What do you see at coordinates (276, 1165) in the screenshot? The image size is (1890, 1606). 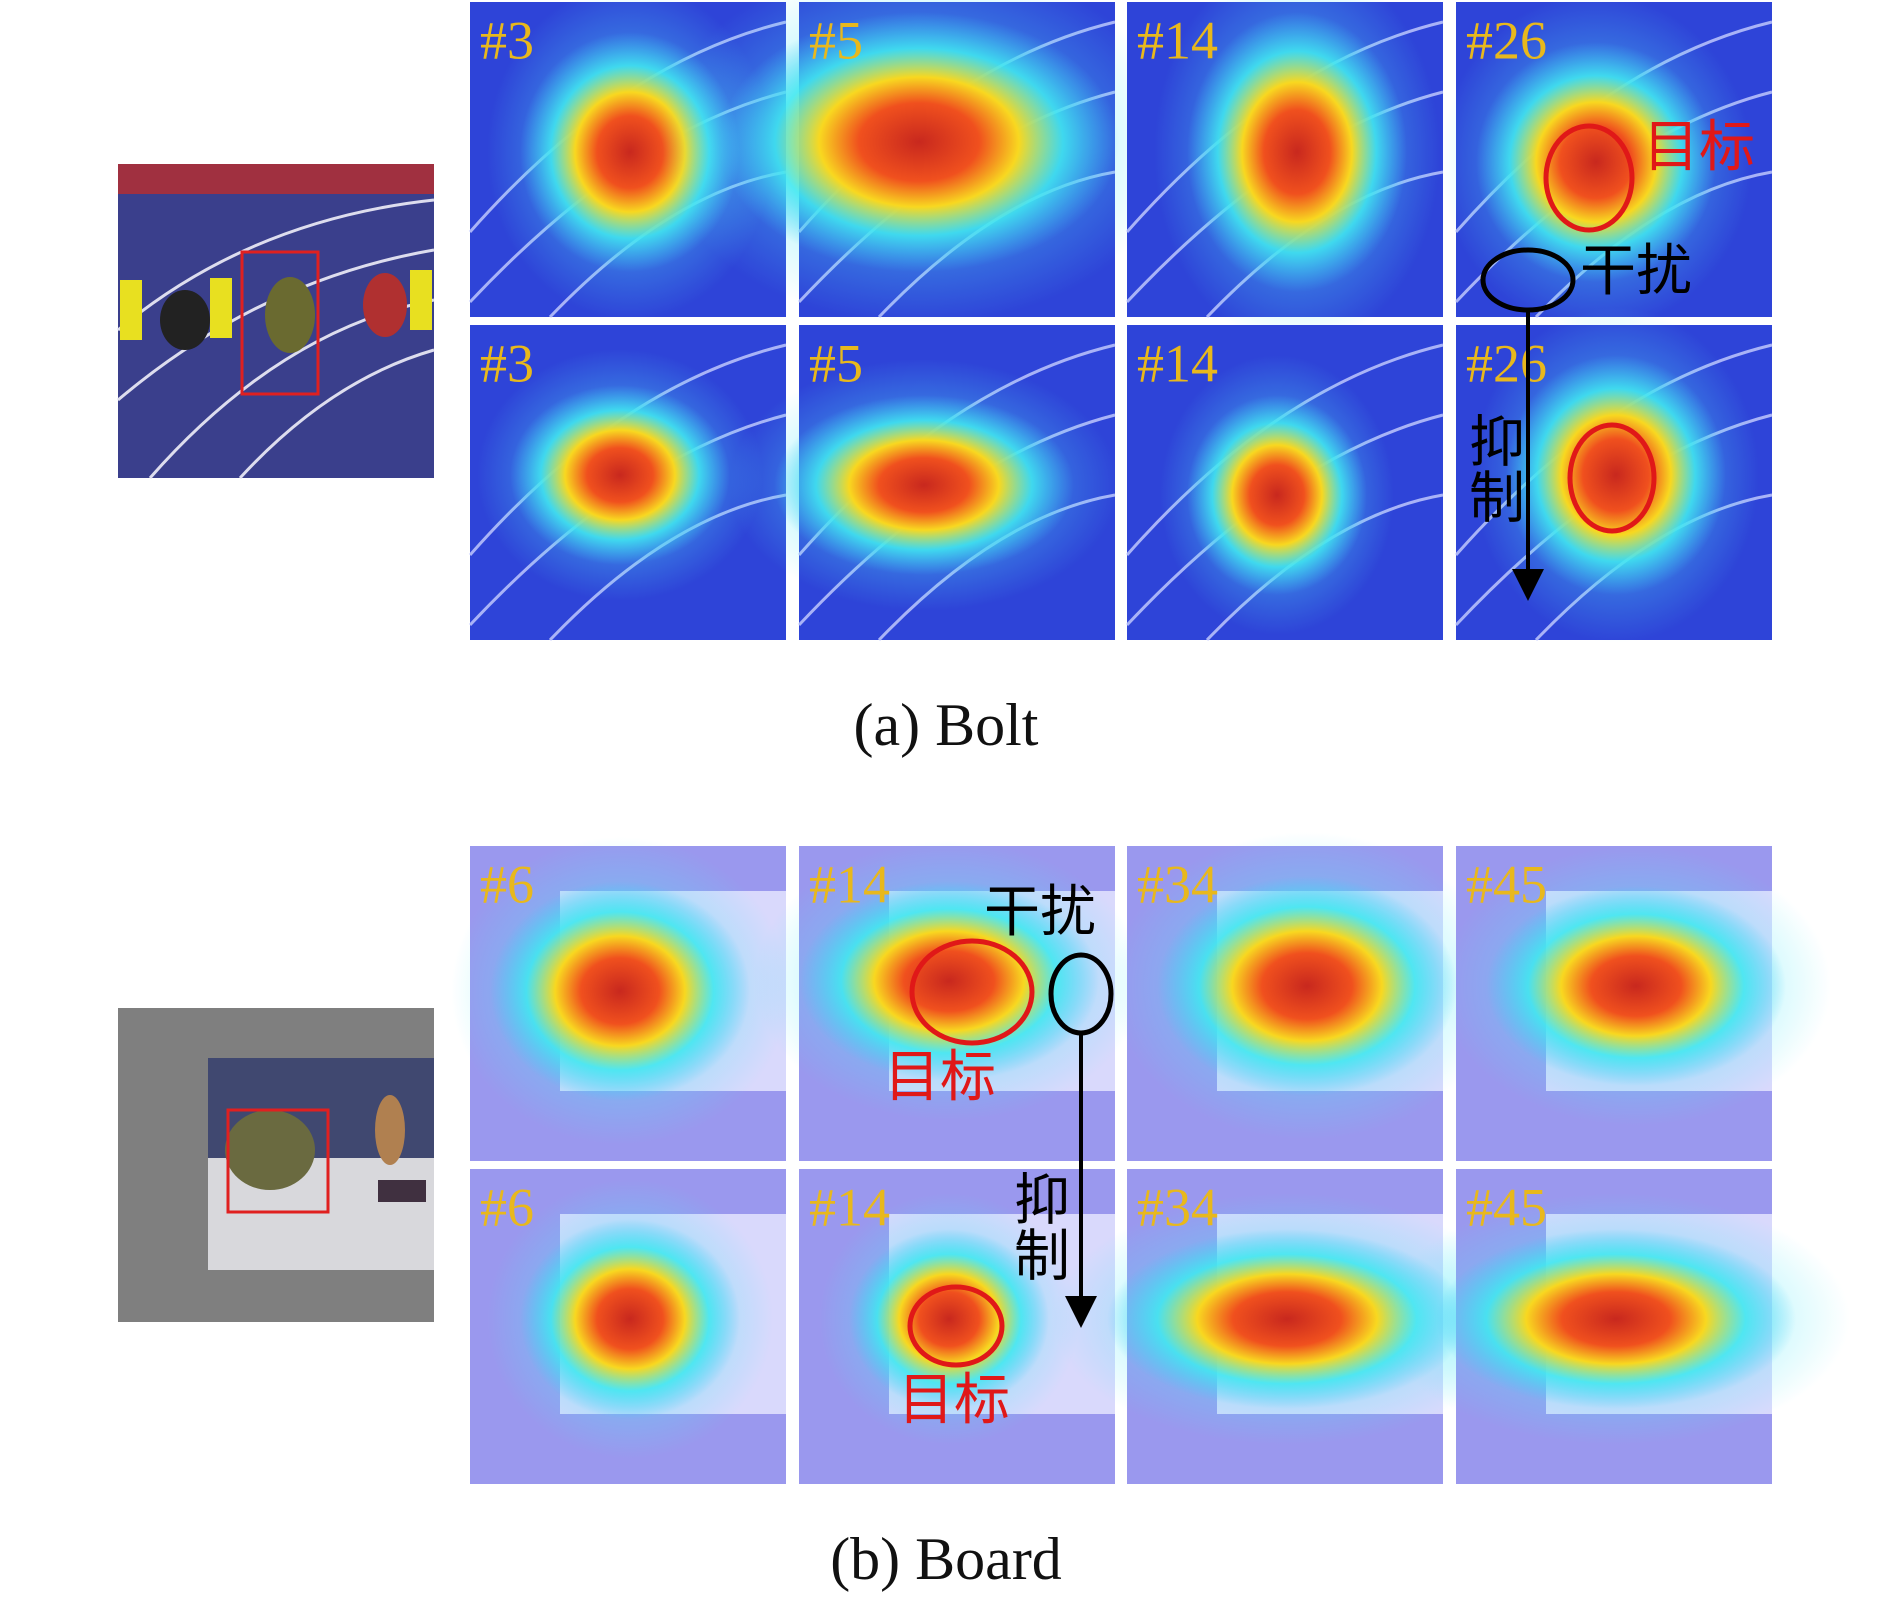 I see `board-reference-image` at bounding box center [276, 1165].